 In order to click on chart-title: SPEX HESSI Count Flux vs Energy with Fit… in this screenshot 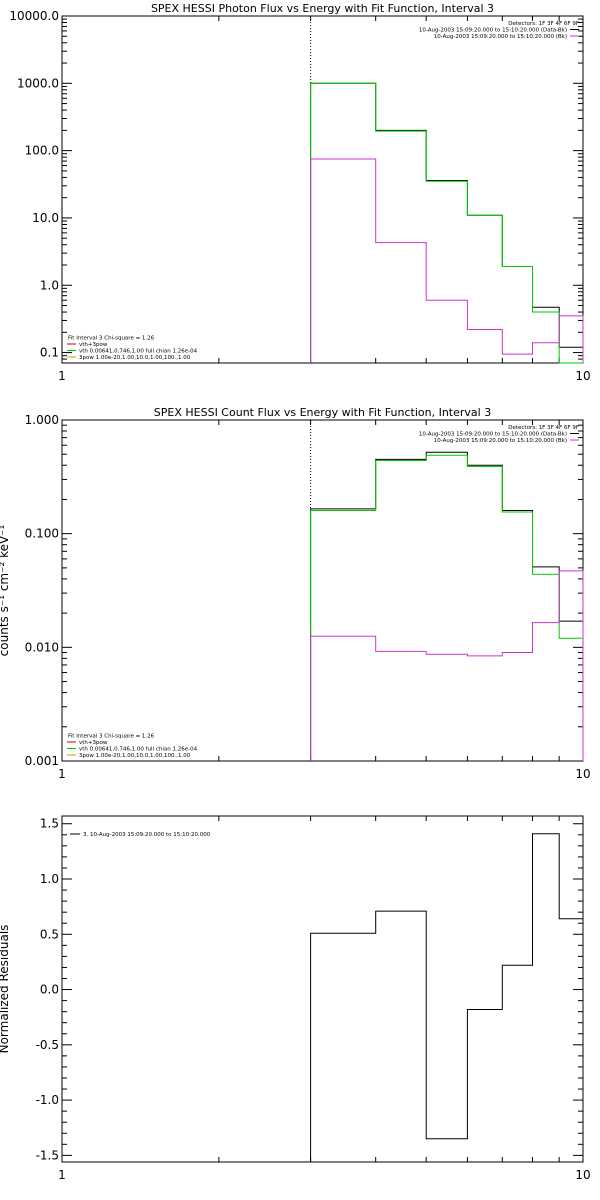, I will do `click(322, 412)`.